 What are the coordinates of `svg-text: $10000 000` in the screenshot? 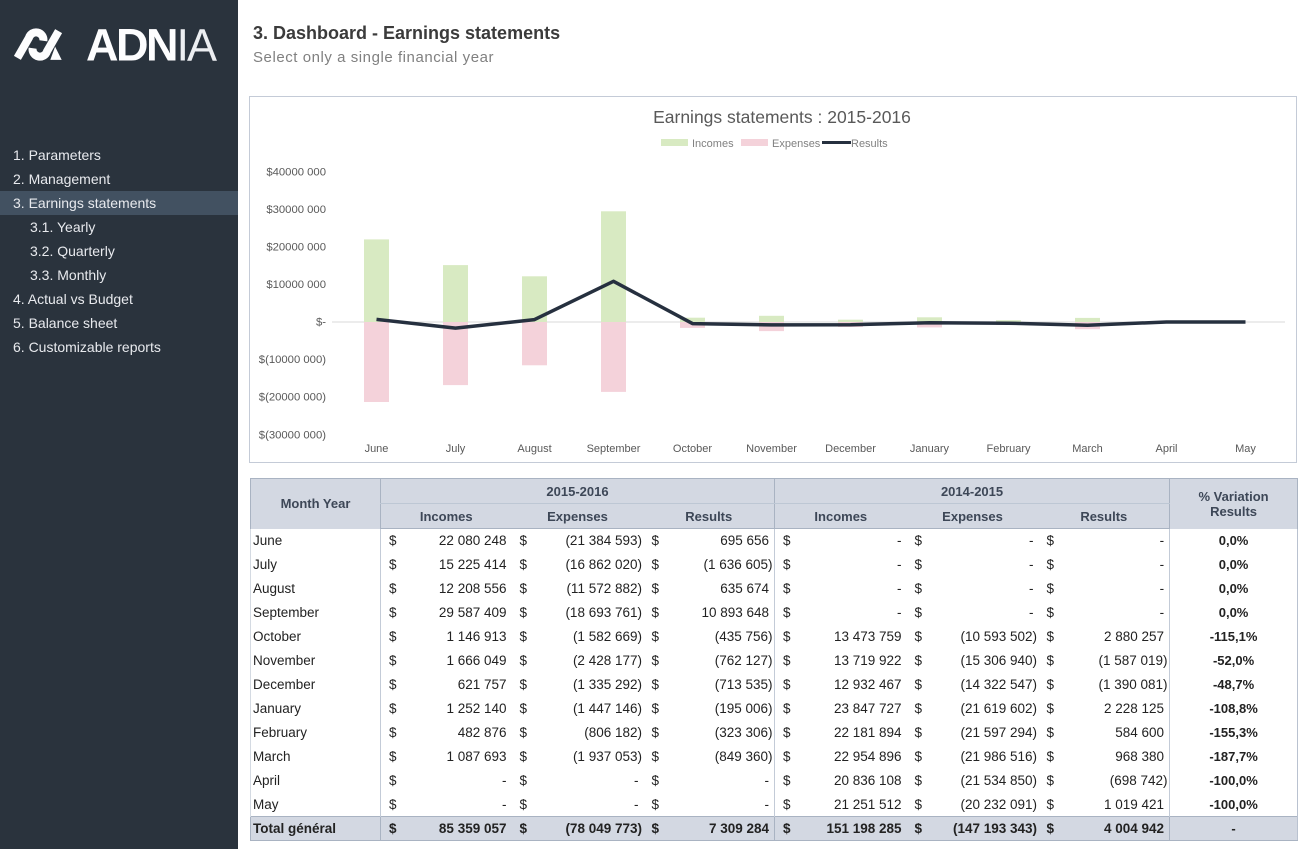 It's located at (296, 285).